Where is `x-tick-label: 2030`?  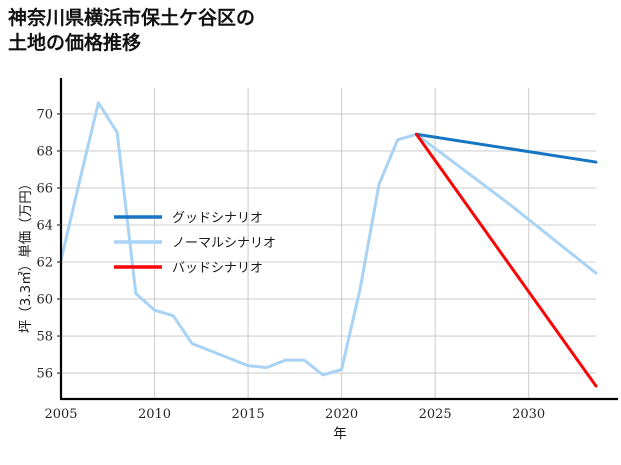
x-tick-label: 2030 is located at coordinates (528, 414).